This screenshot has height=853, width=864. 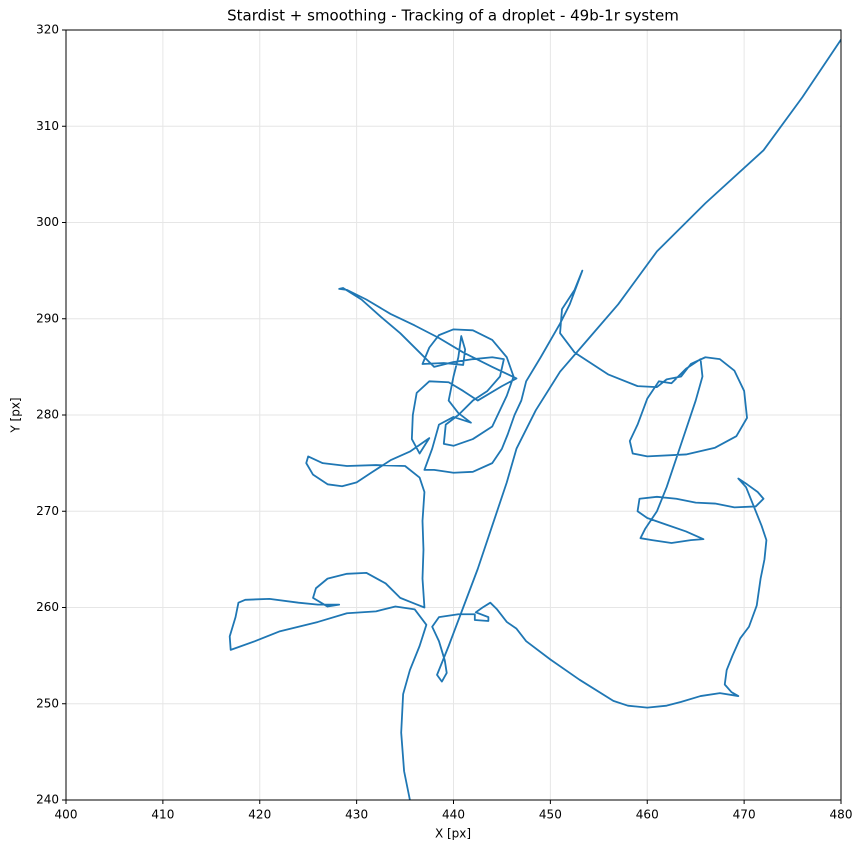 What do you see at coordinates (453, 815) in the screenshot?
I see `x-tick-label: 440` at bounding box center [453, 815].